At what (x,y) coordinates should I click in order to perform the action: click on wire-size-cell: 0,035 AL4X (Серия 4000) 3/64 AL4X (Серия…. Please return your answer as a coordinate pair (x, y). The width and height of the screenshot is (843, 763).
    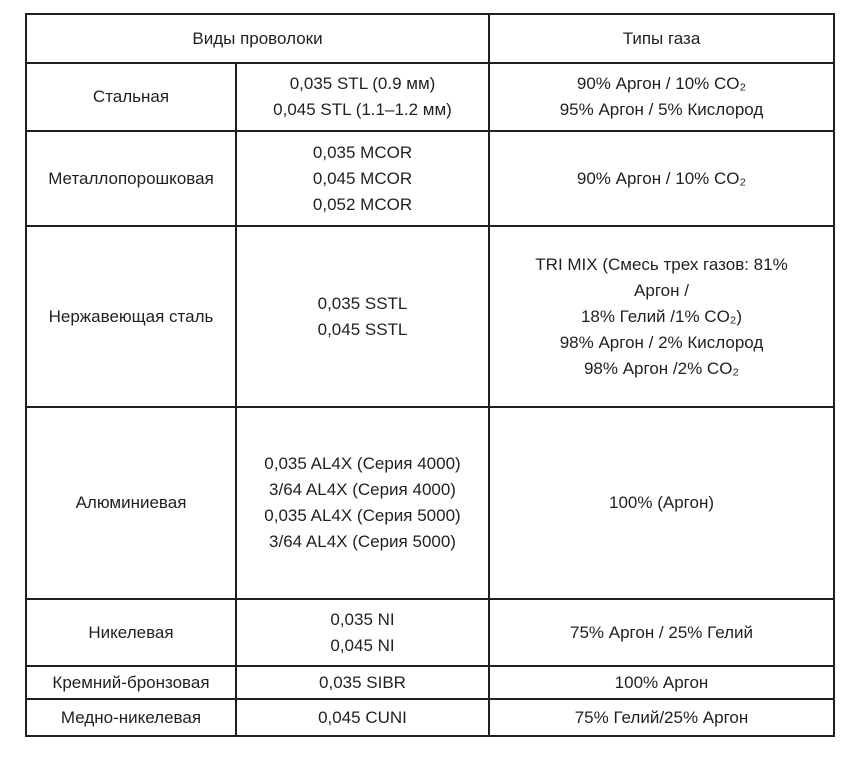
    Looking at the image, I should click on (362, 503).